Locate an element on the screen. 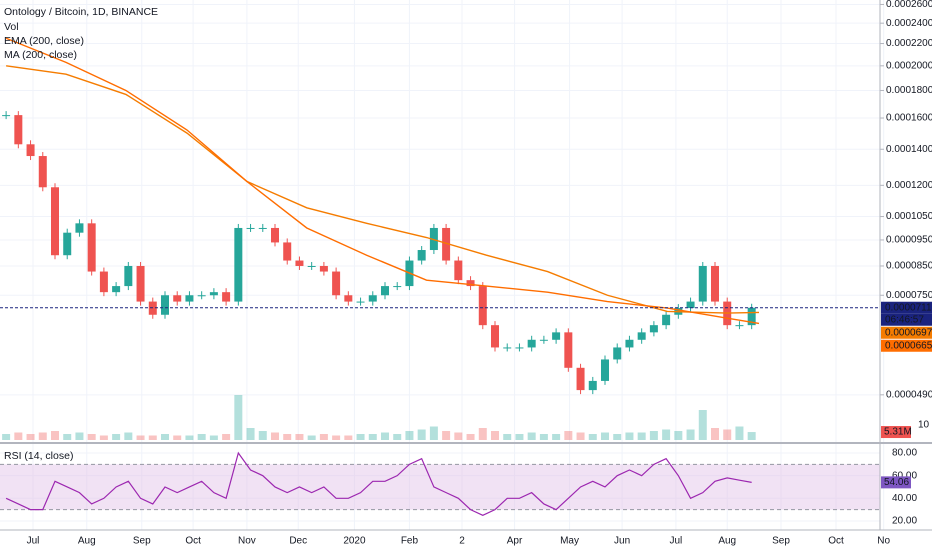 This screenshot has height=550, width=932. x-tick-label: Oct is located at coordinates (836, 541).